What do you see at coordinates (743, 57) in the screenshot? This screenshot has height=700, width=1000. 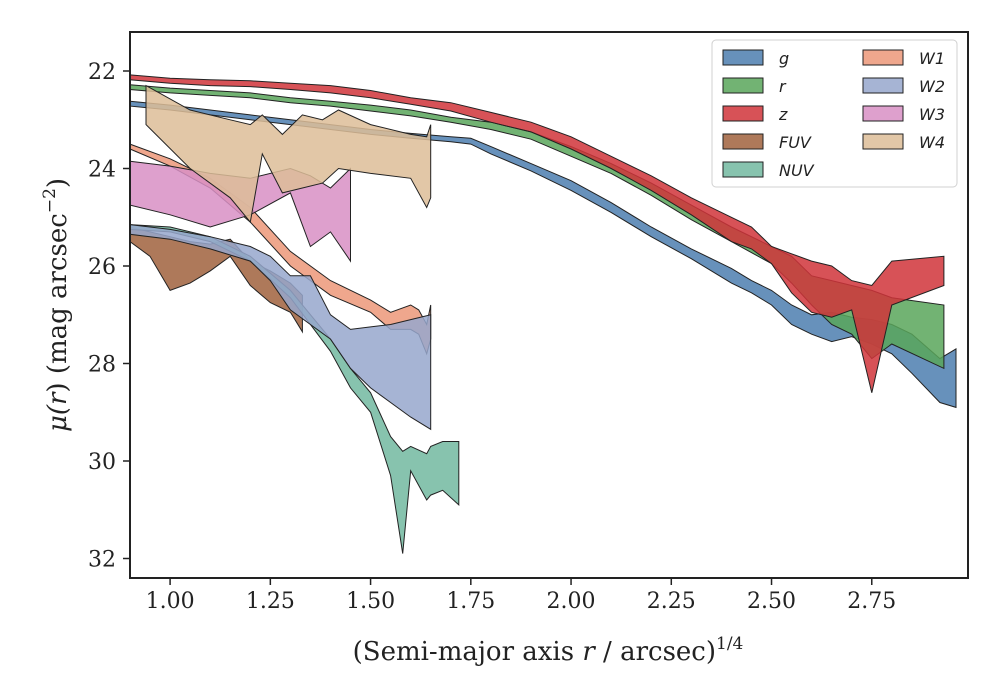 I see `legend-swatch-g` at bounding box center [743, 57].